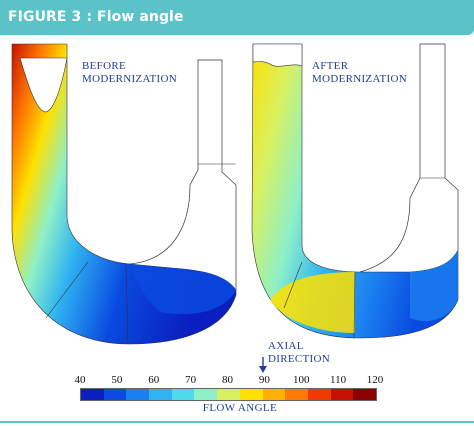 Image resolution: width=474 pixels, height=426 pixels. Describe the element at coordinates (191, 380) in the screenshot. I see `colorbar-tick: 70` at that location.